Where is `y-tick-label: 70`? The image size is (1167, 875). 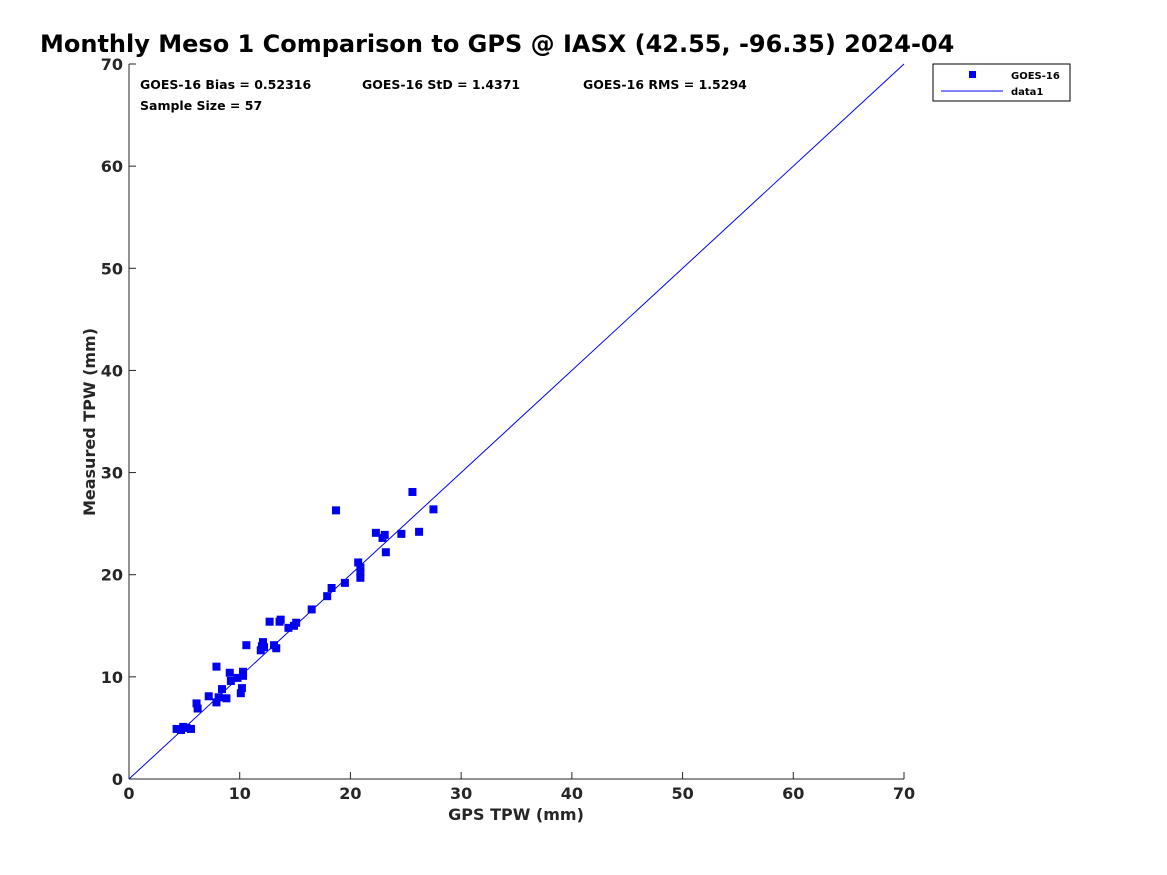
y-tick-label: 70 is located at coordinates (112, 64).